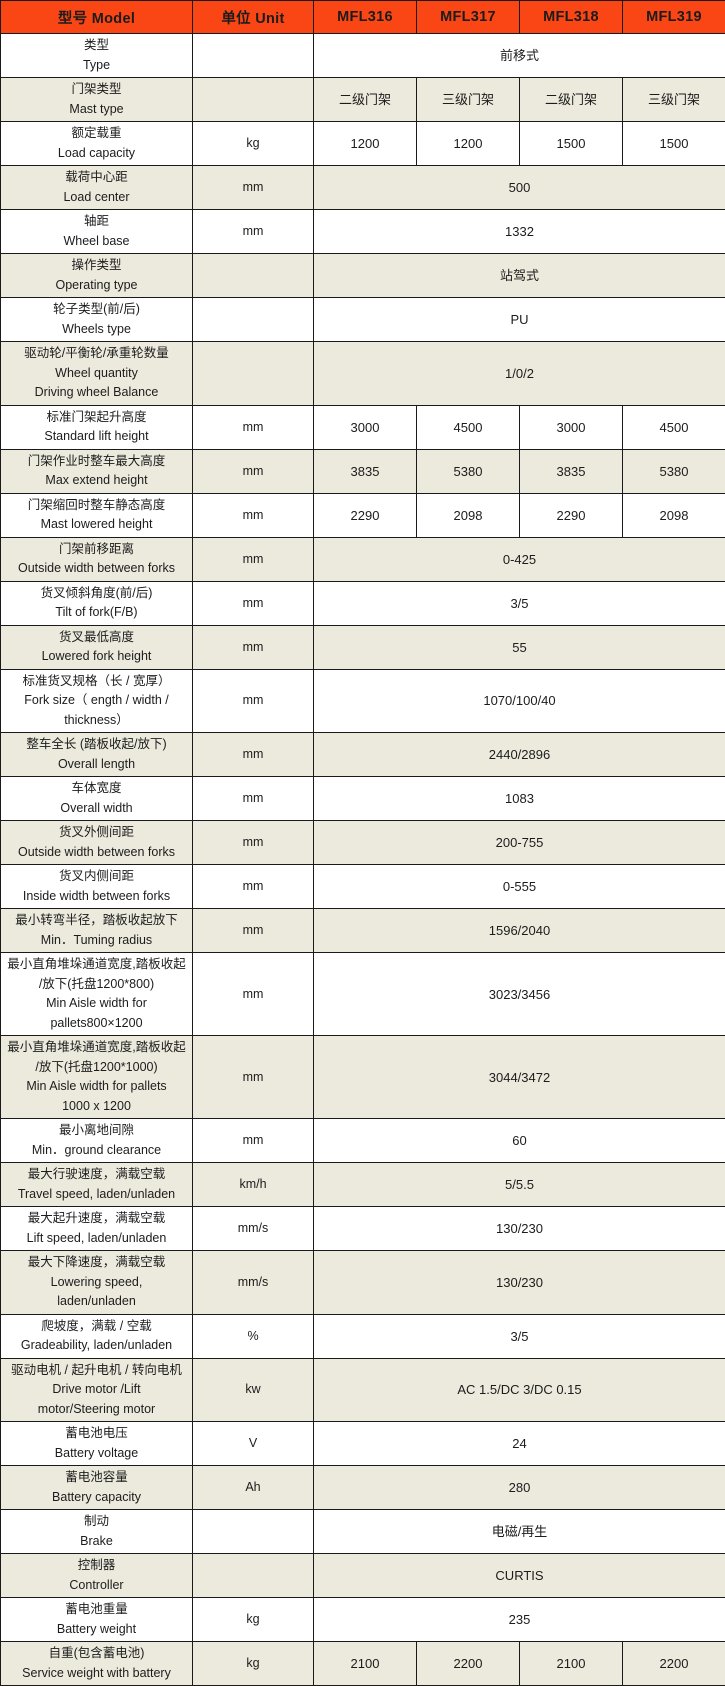 The width and height of the screenshot is (725, 1686). I want to click on row-value-merged: 1/0/2, so click(519, 374).